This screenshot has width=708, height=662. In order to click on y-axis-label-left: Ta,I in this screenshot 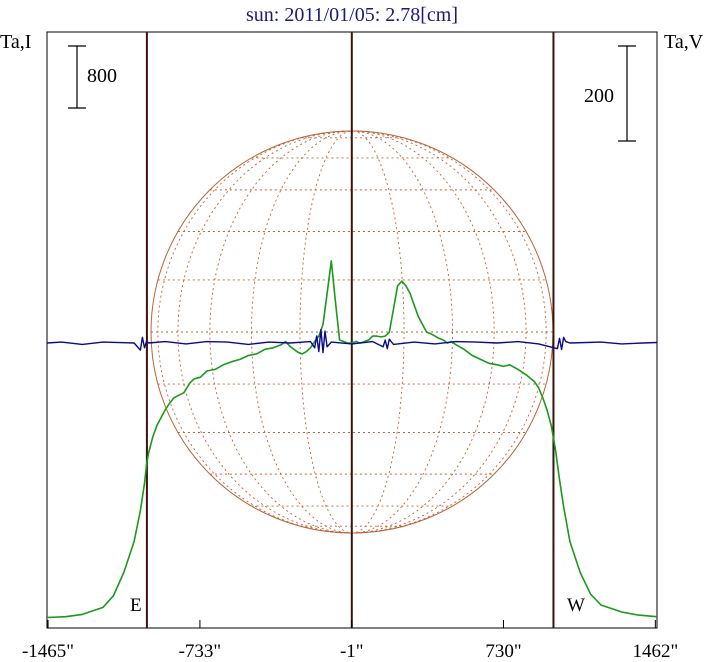, I will do `click(15, 42)`.